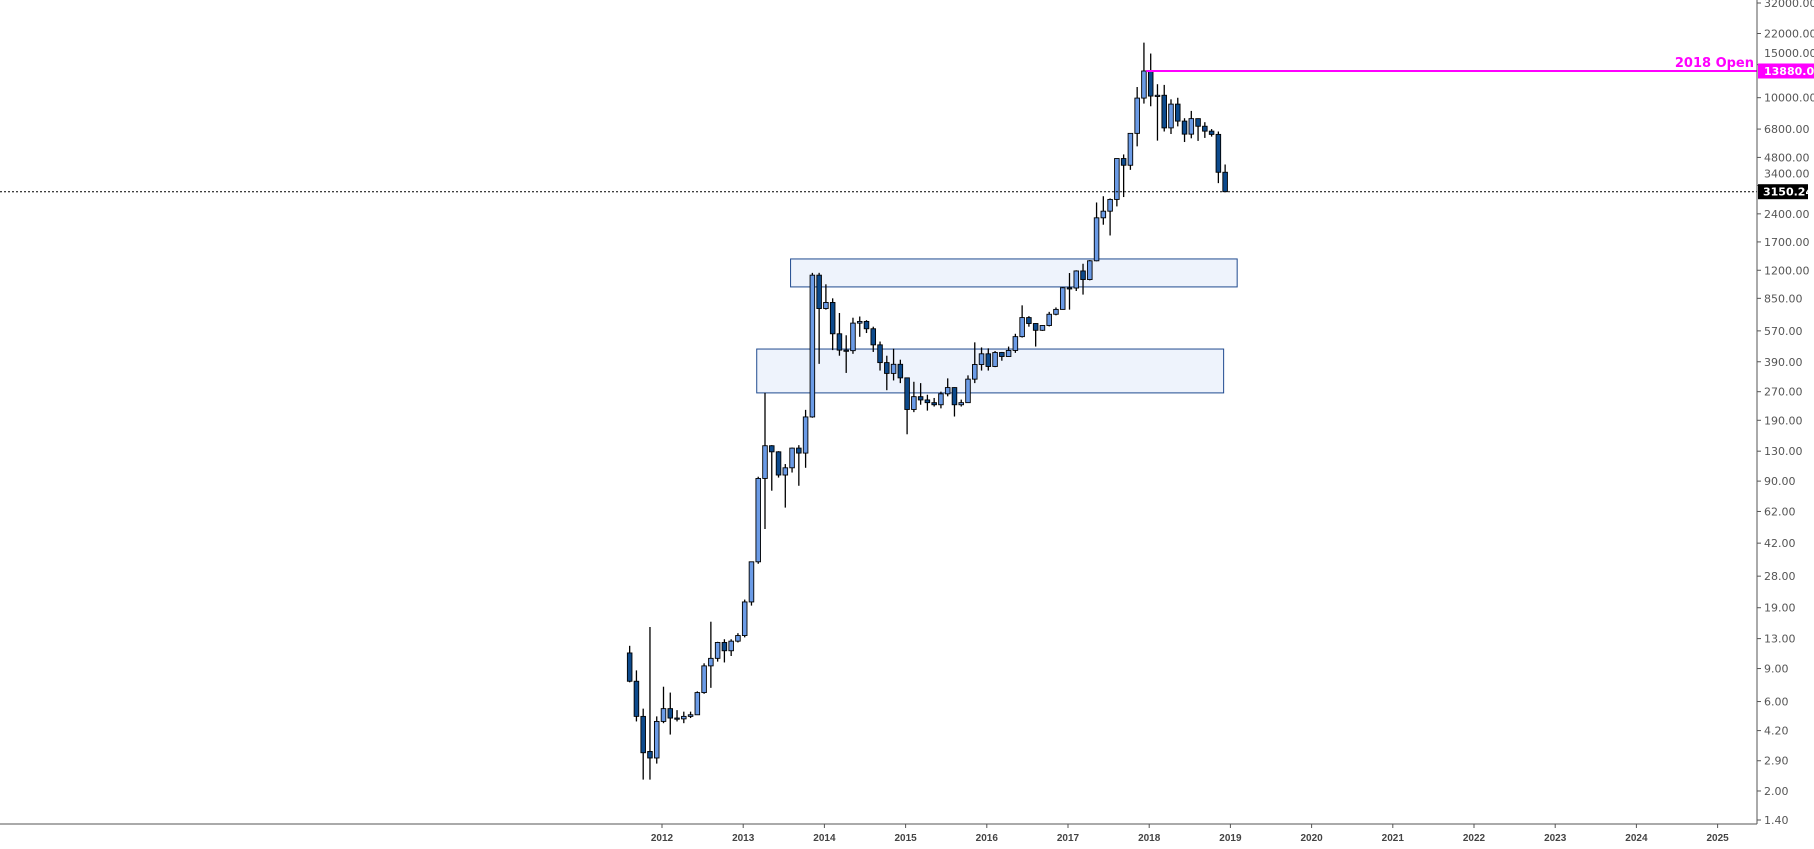 The width and height of the screenshot is (1814, 849). What do you see at coordinates (1789, 53) in the screenshot?
I see `price-tick-label: 15000.00` at bounding box center [1789, 53].